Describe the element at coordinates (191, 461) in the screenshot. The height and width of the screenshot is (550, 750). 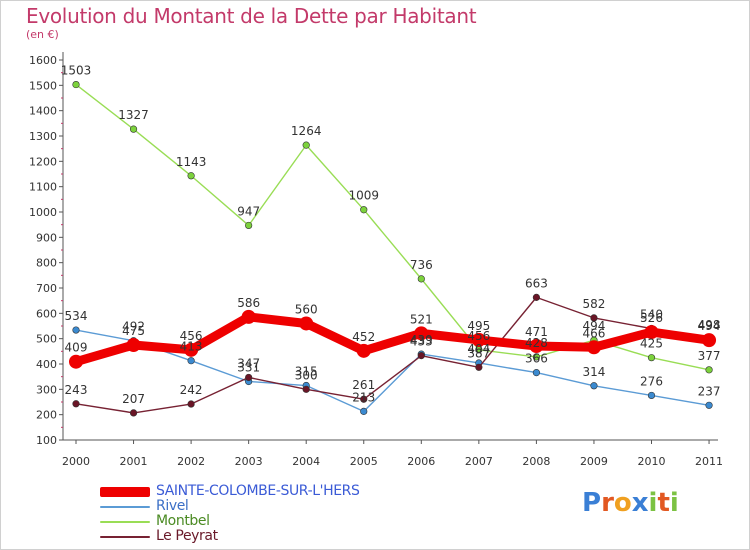
I see `x-tick-label: 2002` at that location.